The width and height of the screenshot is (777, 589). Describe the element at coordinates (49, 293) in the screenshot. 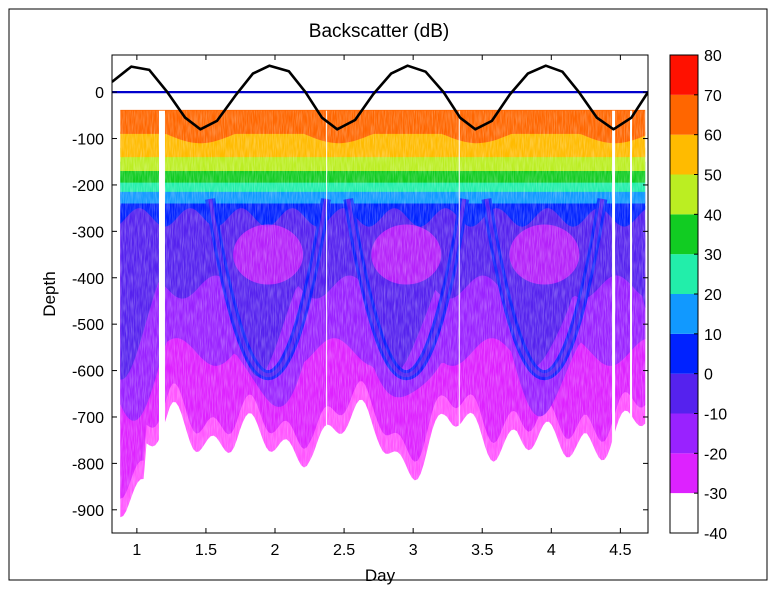

I see `y-axis-label: Depth` at that location.